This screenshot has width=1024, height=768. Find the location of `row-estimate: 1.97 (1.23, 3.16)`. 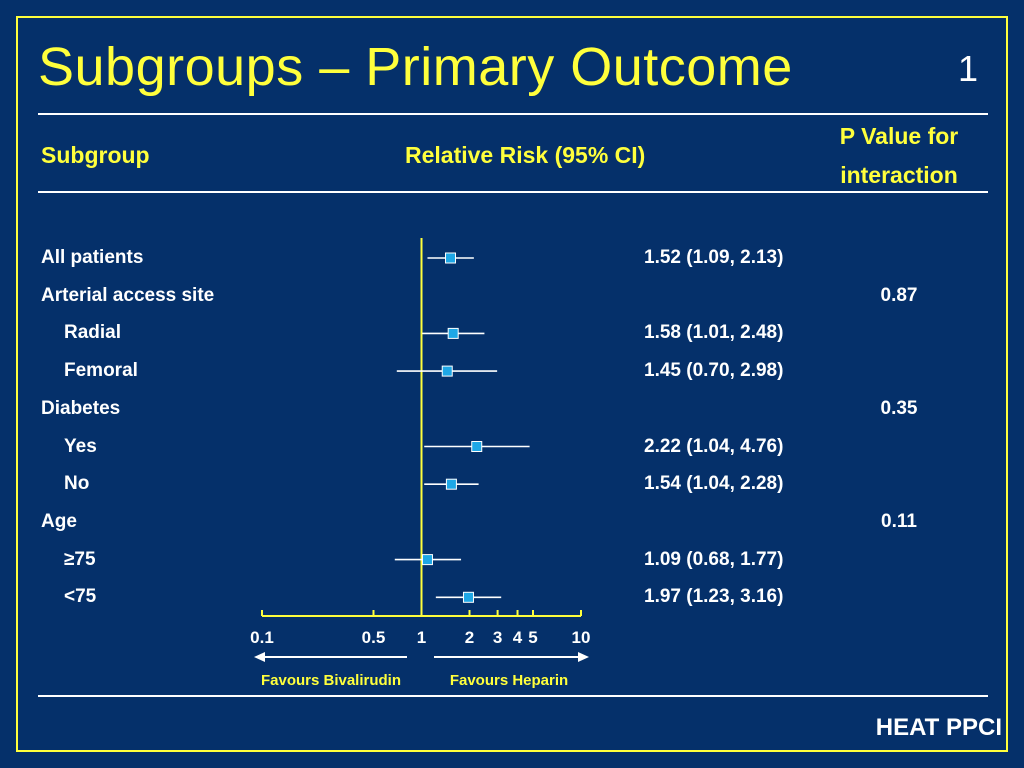

row-estimate: 1.97 (1.23, 3.16) is located at coordinates (714, 597).